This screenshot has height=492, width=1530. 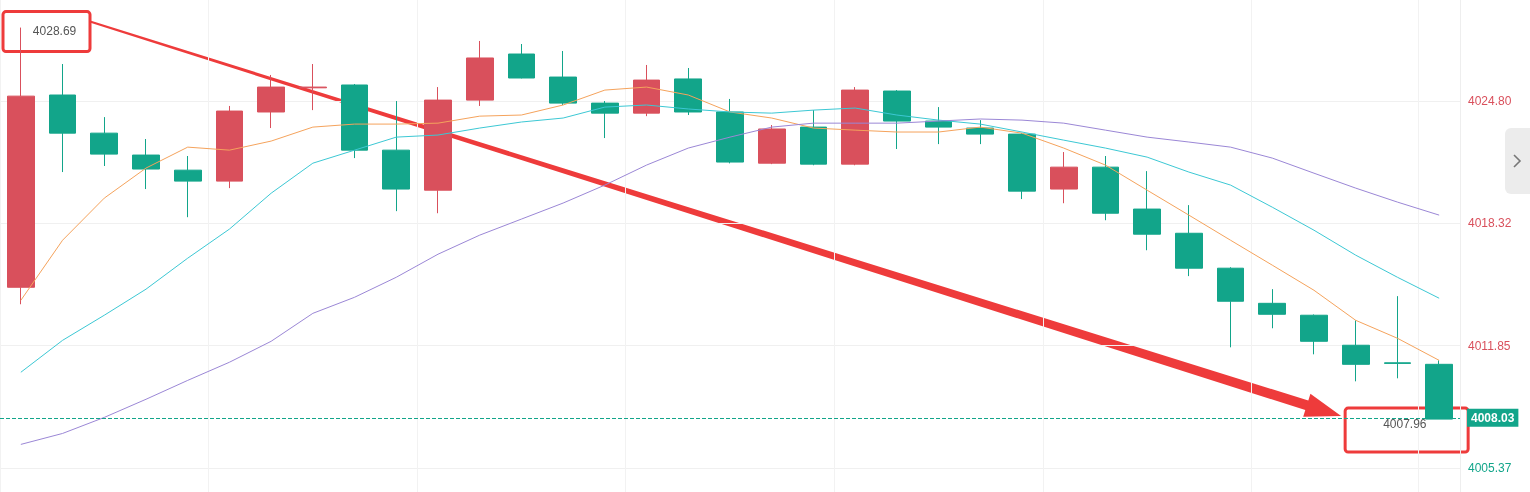 What do you see at coordinates (1490, 223) in the screenshot?
I see `y-tick-label: 4018.32` at bounding box center [1490, 223].